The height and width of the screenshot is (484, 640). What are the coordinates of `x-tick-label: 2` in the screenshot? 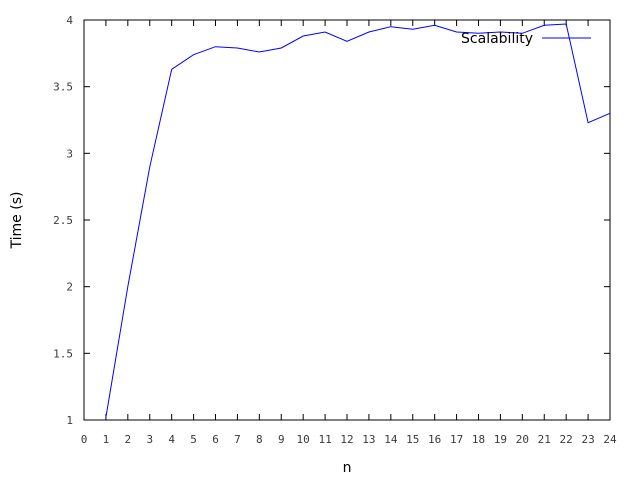 It's located at (128, 439).